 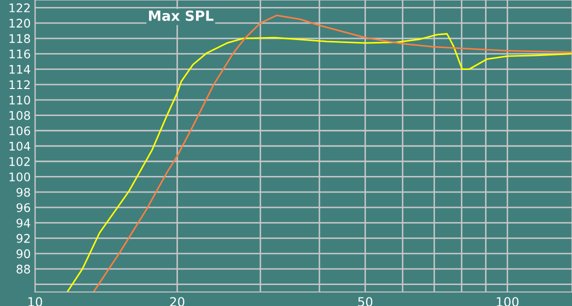 I want to click on y-tick-label: 112, so click(x=20, y=85).